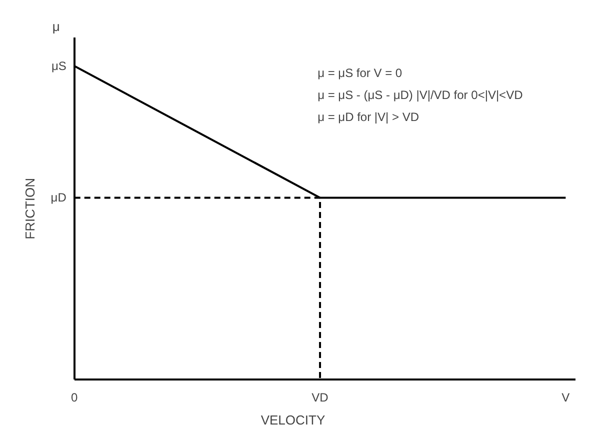 The height and width of the screenshot is (434, 610). Describe the element at coordinates (56, 26) in the screenshot. I see `text: μ` at that location.